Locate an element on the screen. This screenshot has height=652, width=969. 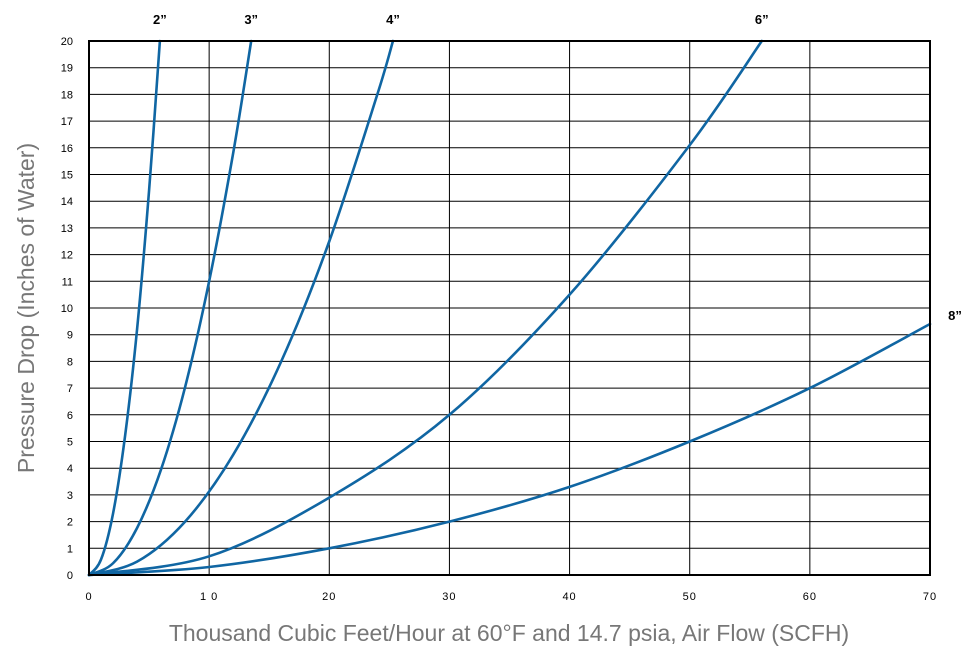
y-tick-label: 8 is located at coordinates (70, 362).